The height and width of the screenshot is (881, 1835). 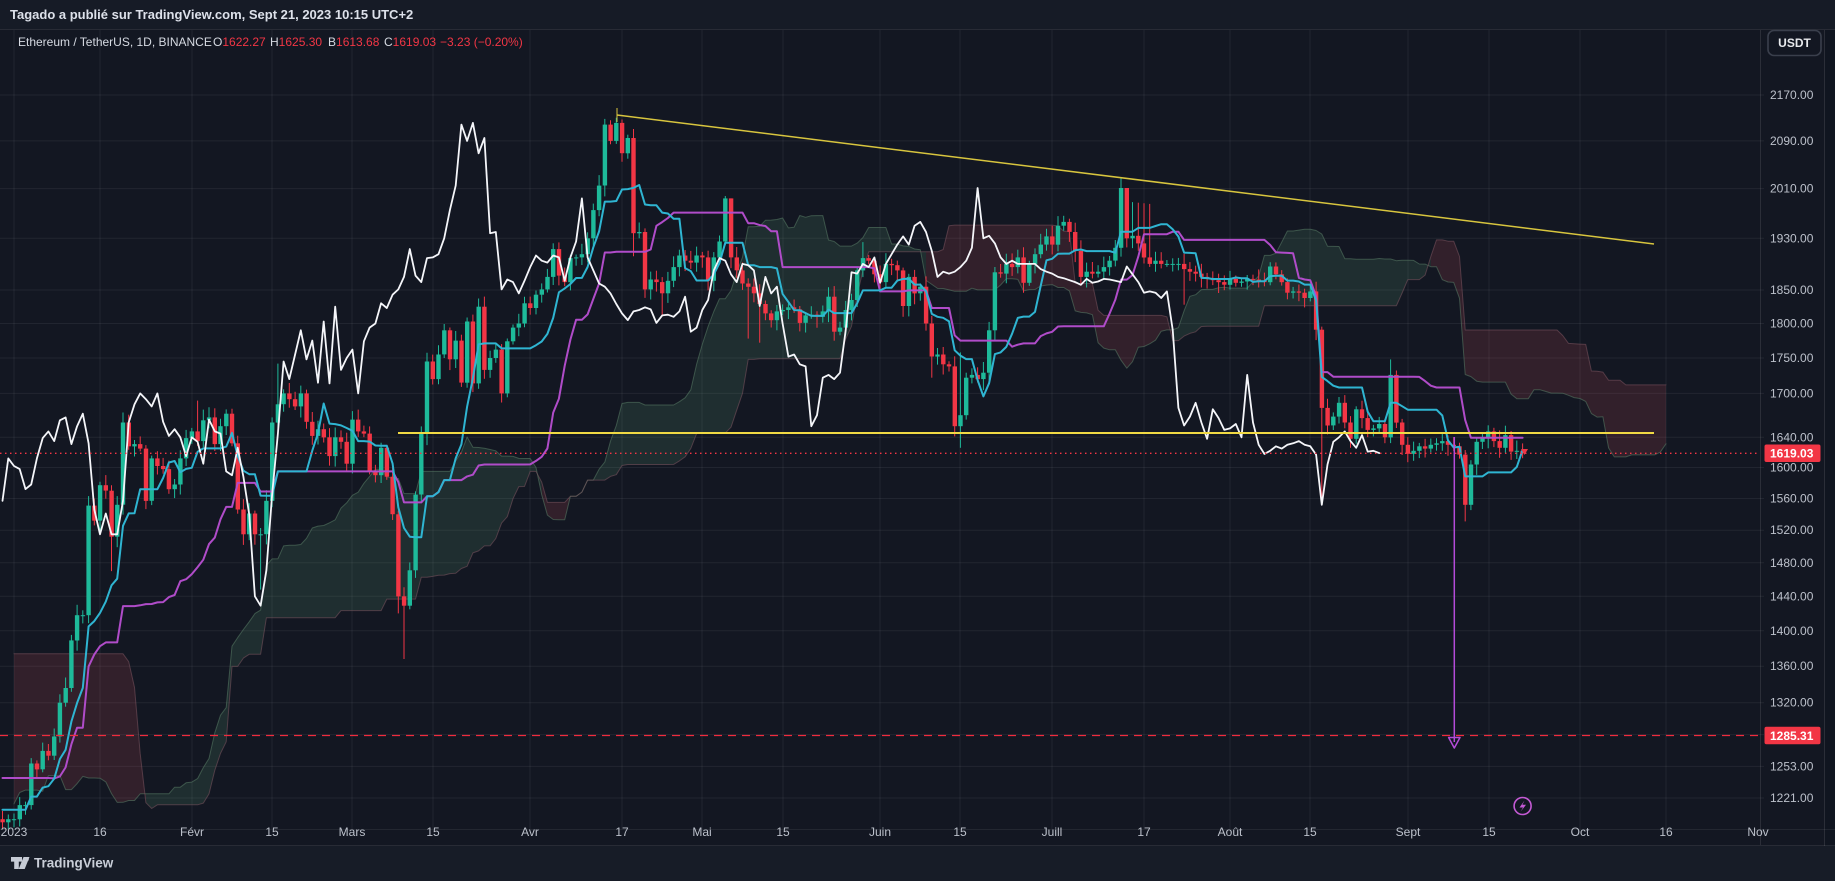 What do you see at coordinates (1792, 290) in the screenshot?
I see `svg-text: 1850.00` at bounding box center [1792, 290].